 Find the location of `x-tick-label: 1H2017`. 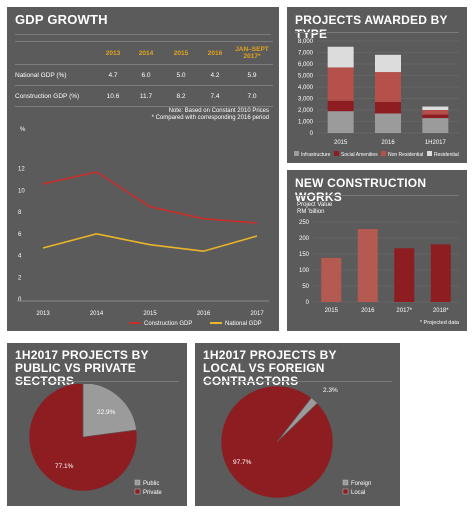

x-tick-label: 1H2017 is located at coordinates (436, 143).